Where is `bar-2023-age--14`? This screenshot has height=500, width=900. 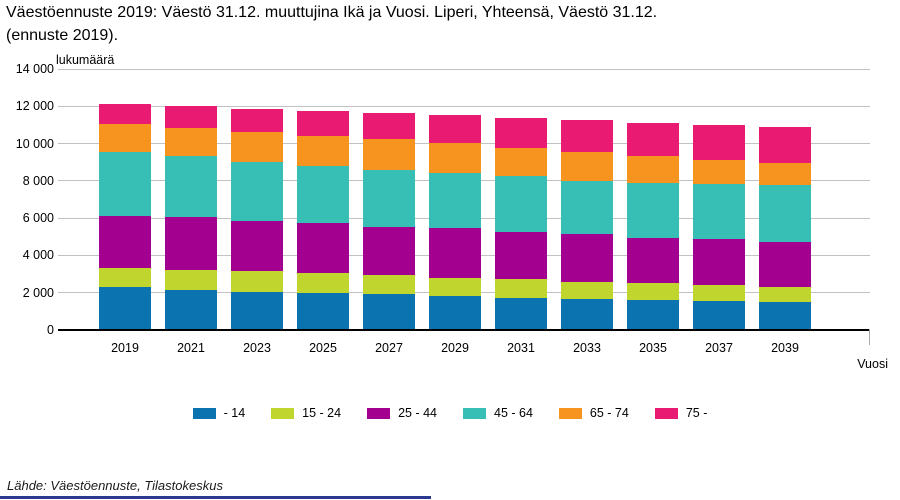
bar-2023-age--14 is located at coordinates (257, 310).